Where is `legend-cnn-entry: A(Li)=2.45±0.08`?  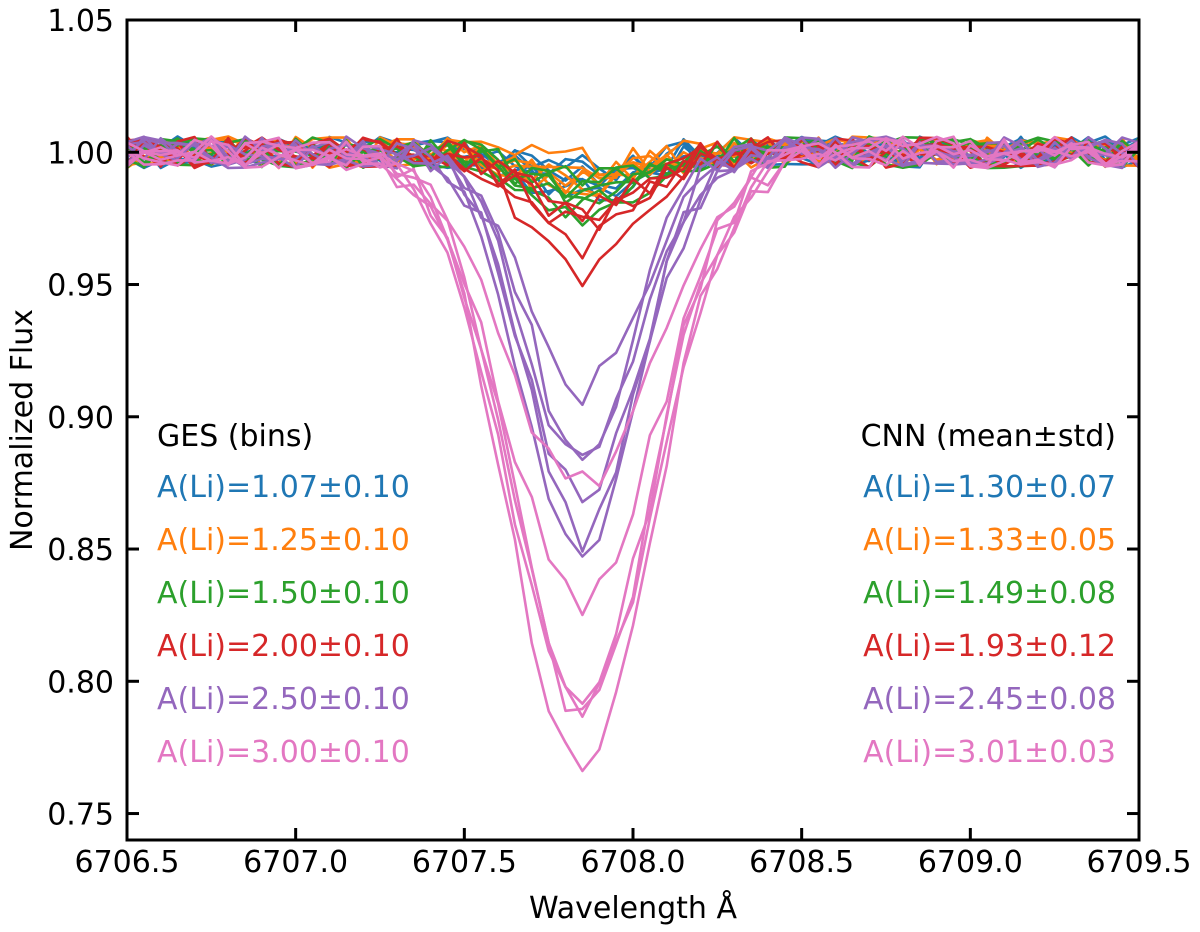
legend-cnn-entry: A(Li)=2.45±0.08 is located at coordinates (989, 699).